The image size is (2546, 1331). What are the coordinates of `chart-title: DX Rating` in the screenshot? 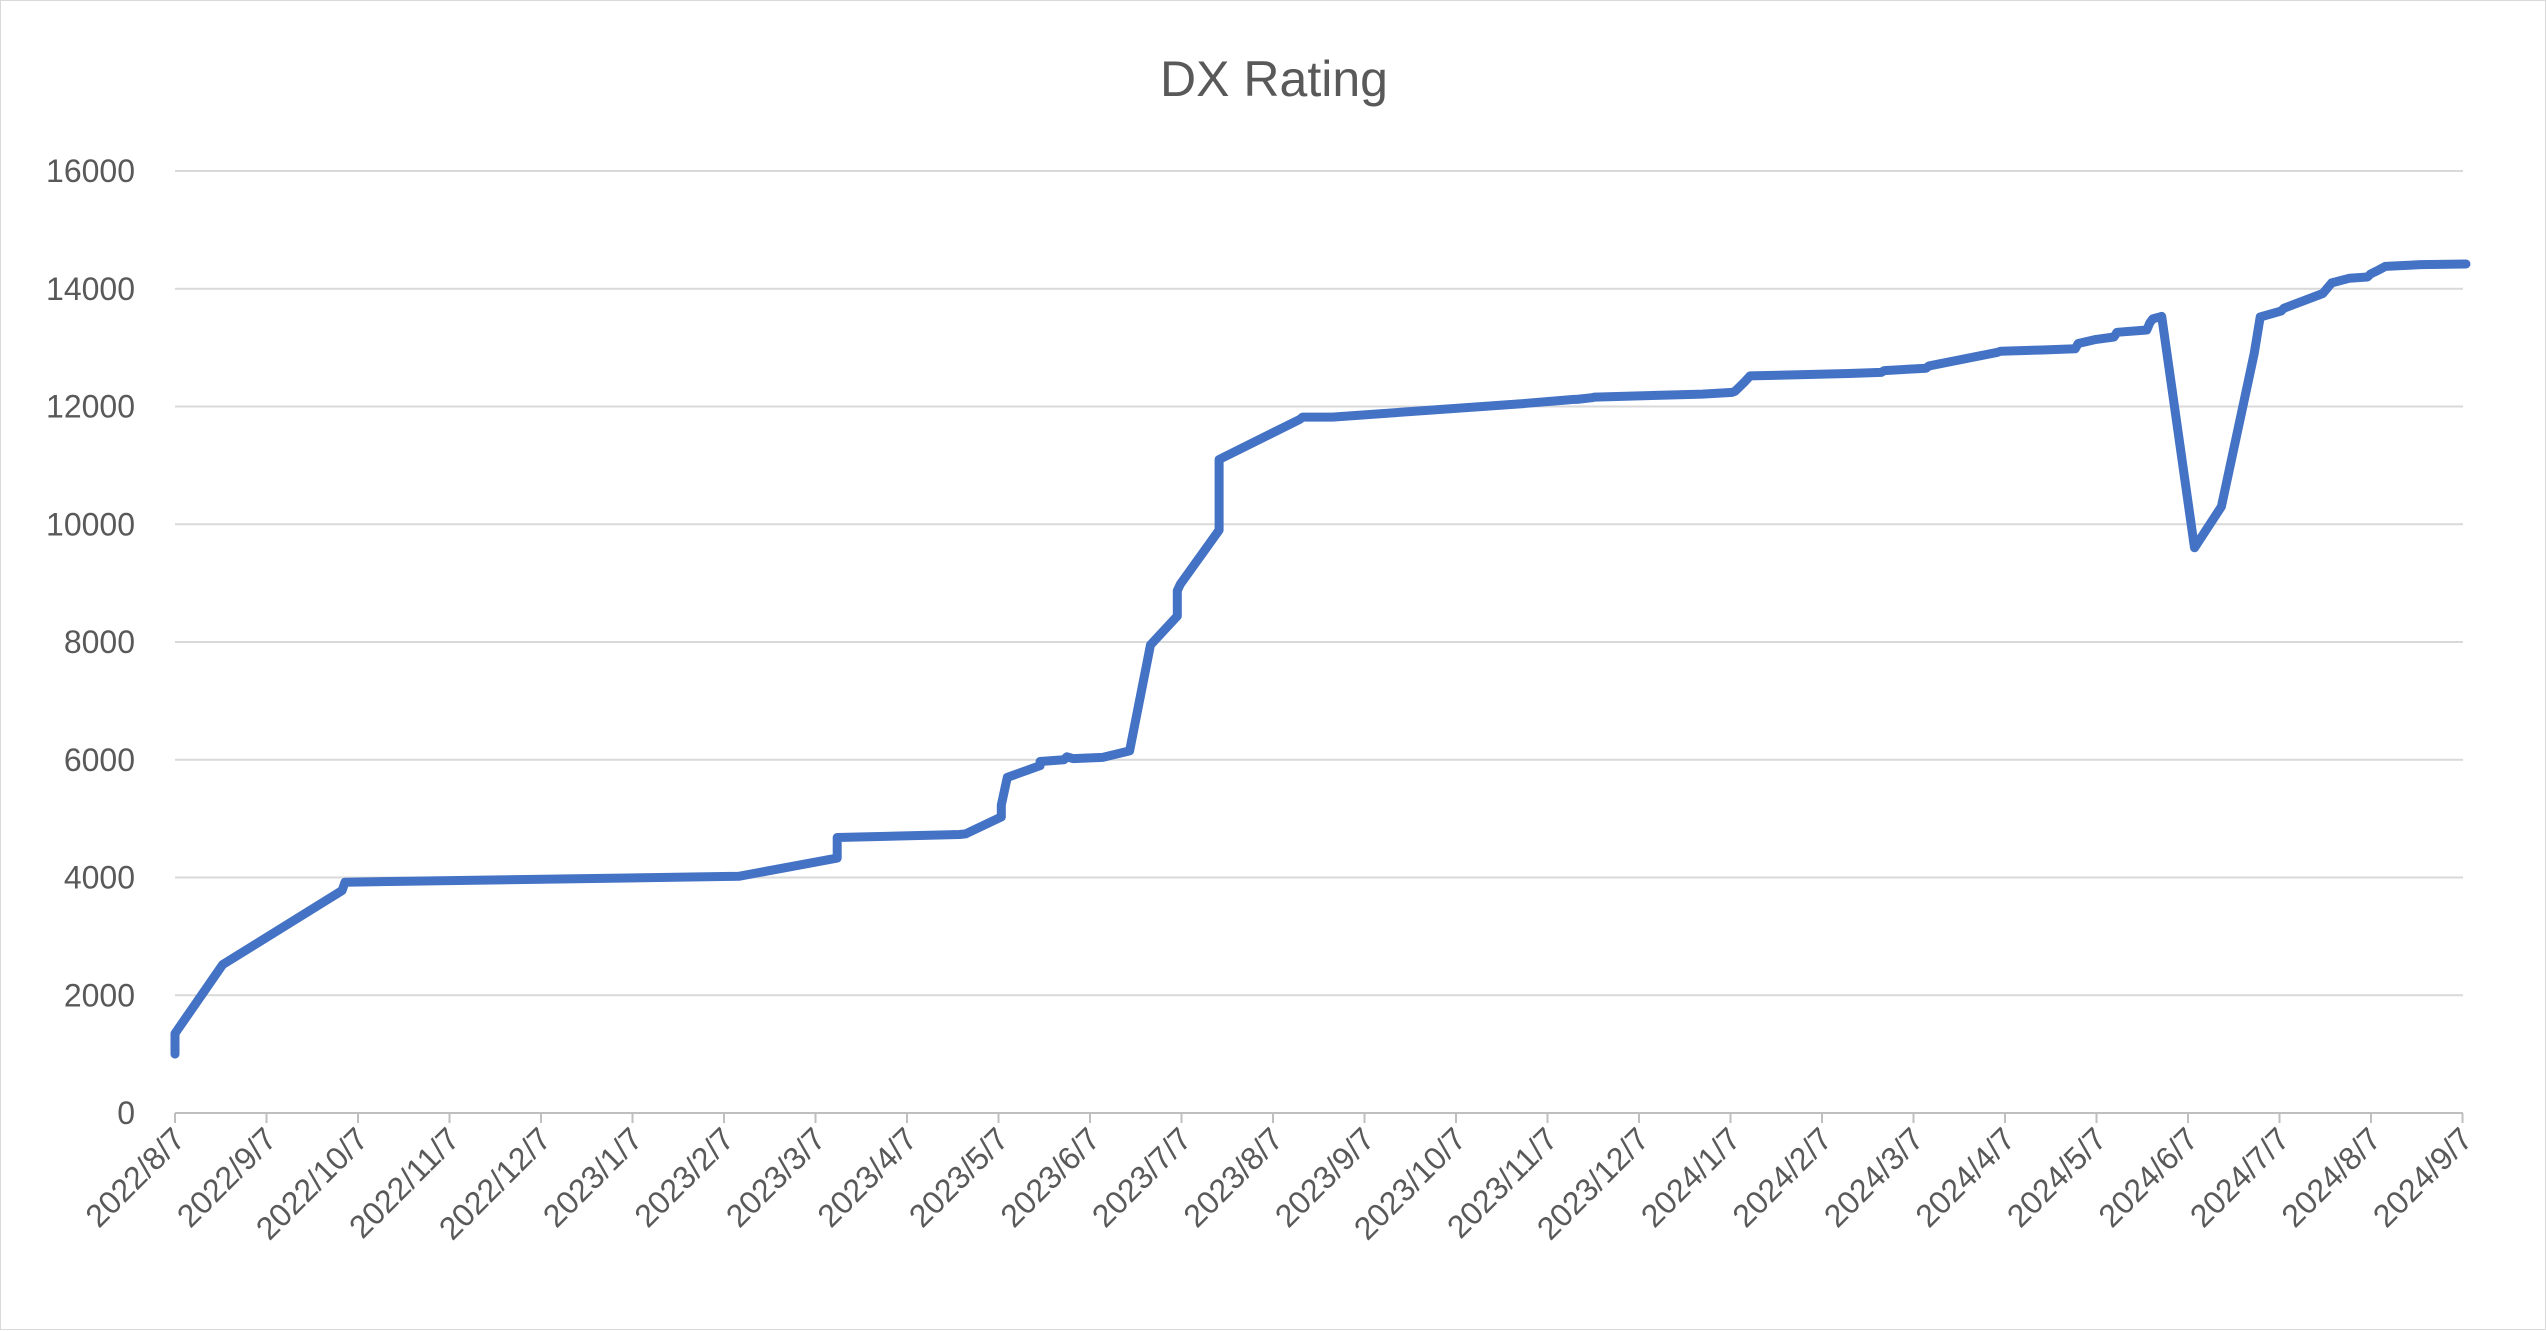 It's located at (1274, 79).